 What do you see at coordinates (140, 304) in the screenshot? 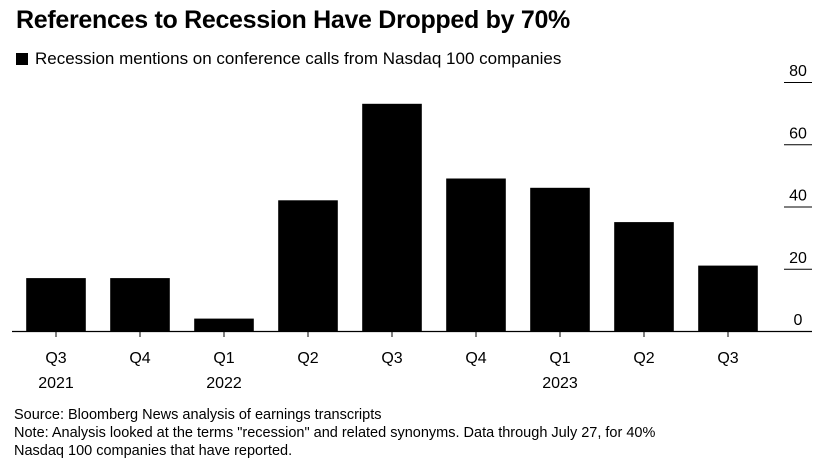
I see `bar-q4-2021` at bounding box center [140, 304].